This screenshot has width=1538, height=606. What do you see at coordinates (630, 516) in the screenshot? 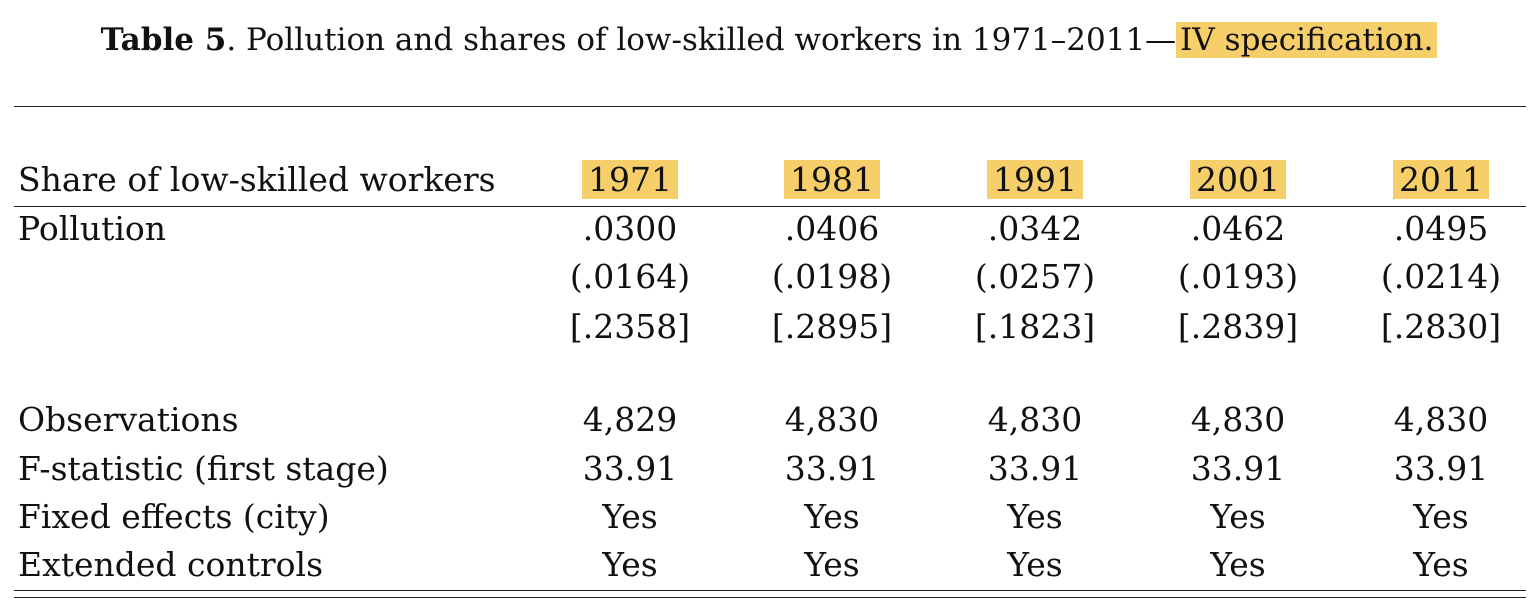
I see `fixed-effects-1971: Yes` at bounding box center [630, 516].